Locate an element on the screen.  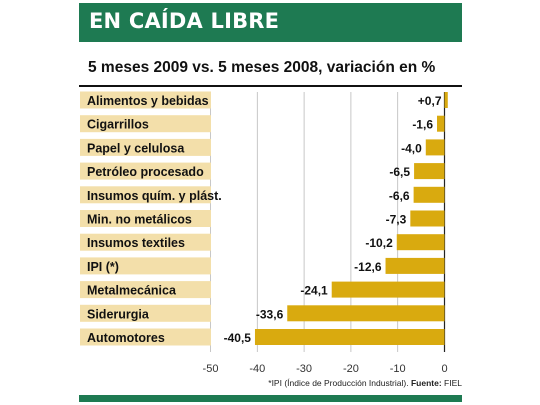
category-label: Insumos textiles is located at coordinates (136, 243).